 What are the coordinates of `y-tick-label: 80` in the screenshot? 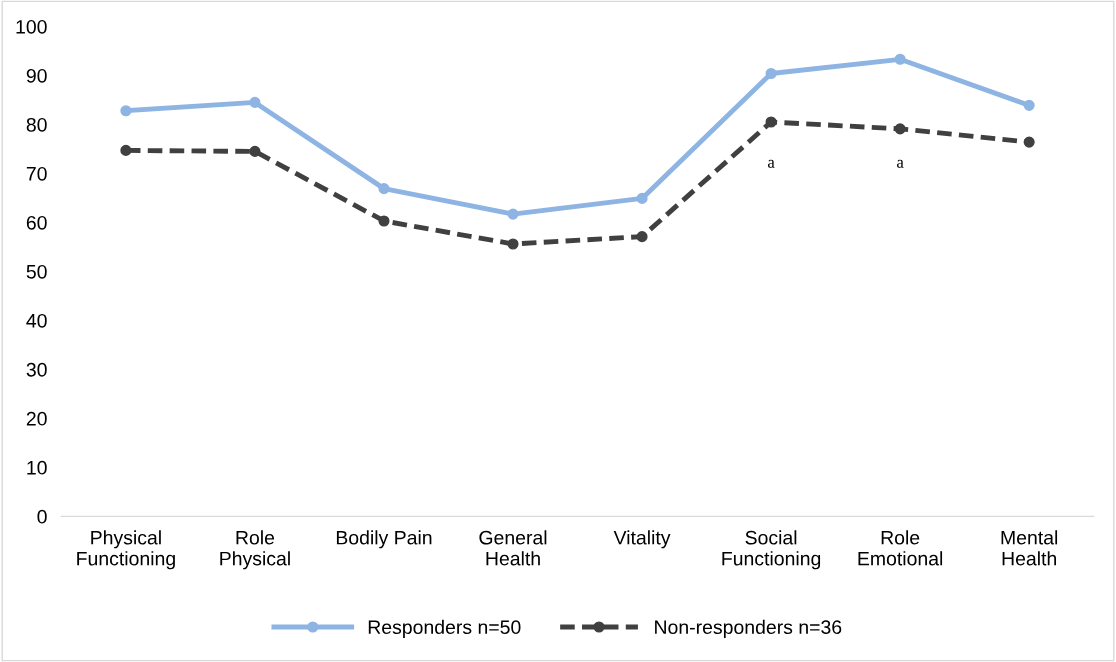 It's located at (36, 124).